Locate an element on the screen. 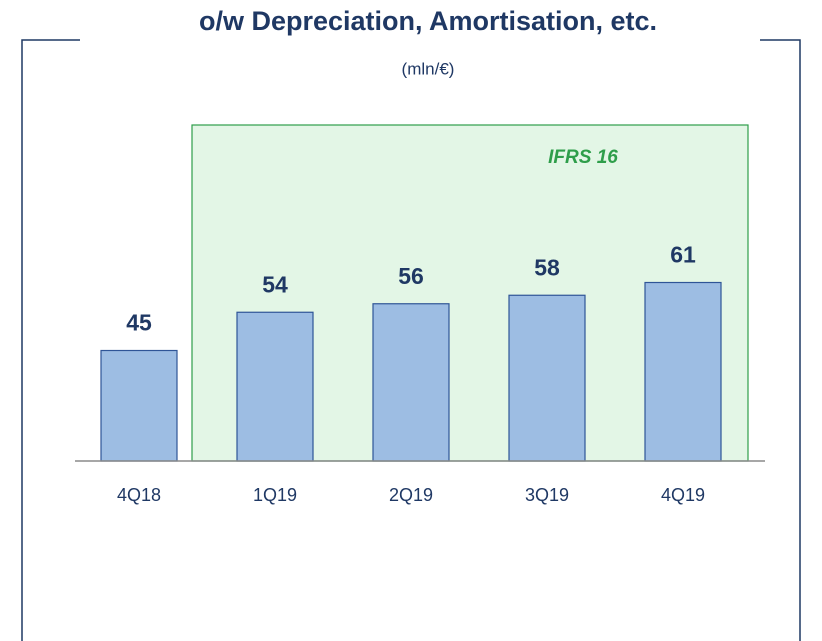 This screenshot has width=822, height=641. chart-title: o/w Depreciation, Amortisation, etc. is located at coordinates (428, 21).